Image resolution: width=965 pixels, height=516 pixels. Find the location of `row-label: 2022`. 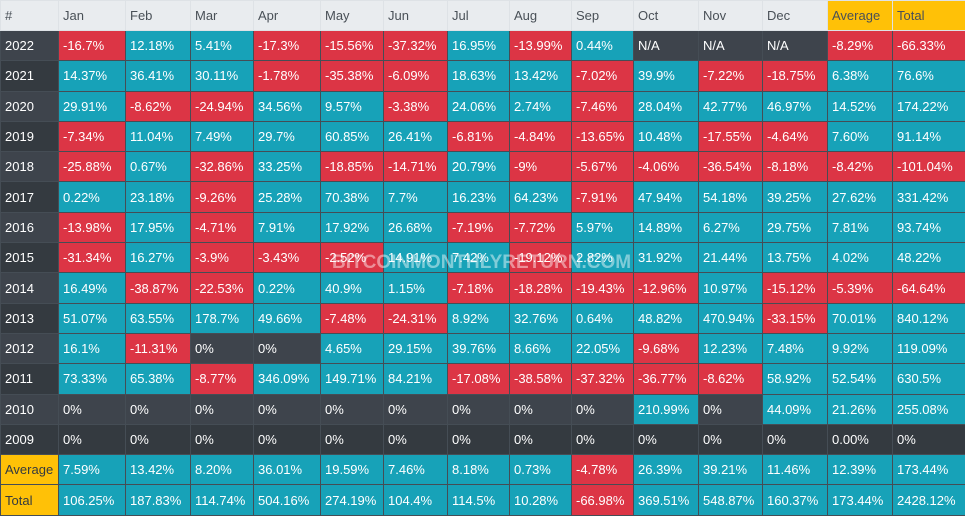

row-label: 2022 is located at coordinates (30, 46).